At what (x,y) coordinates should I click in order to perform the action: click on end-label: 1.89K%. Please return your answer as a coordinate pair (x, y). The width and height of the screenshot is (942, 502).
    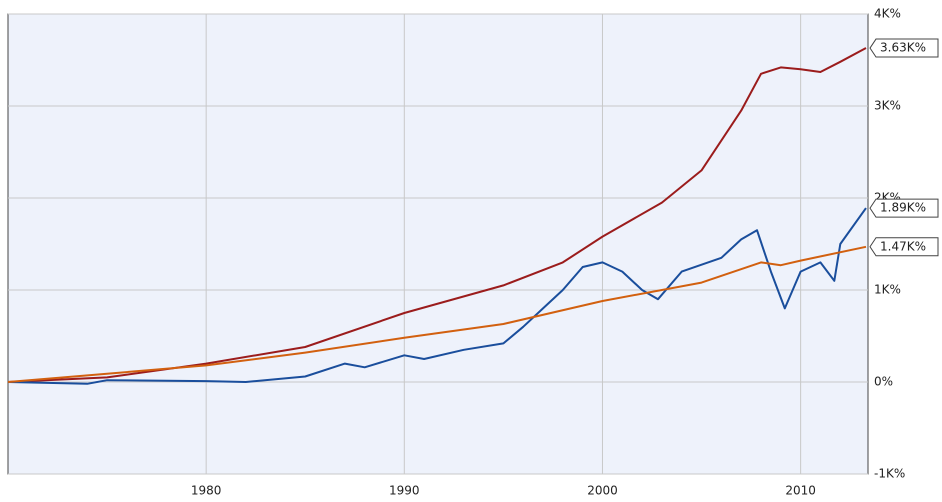
    Looking at the image, I should click on (903, 208).